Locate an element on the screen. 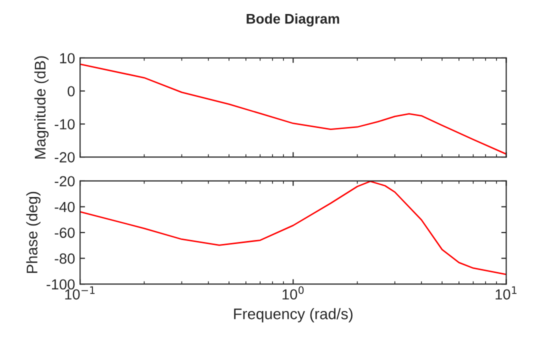  y-axis-title: Magnitude (dB) is located at coordinates (41, 107).